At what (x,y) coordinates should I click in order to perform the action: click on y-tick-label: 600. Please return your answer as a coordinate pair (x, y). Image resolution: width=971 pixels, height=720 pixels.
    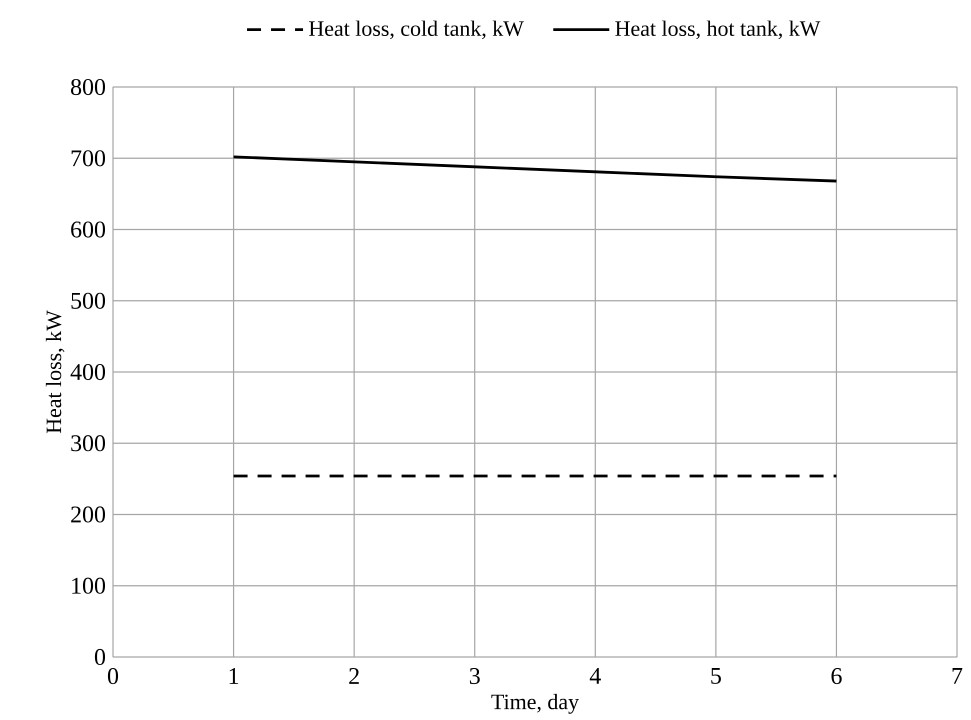
    Looking at the image, I should click on (88, 229).